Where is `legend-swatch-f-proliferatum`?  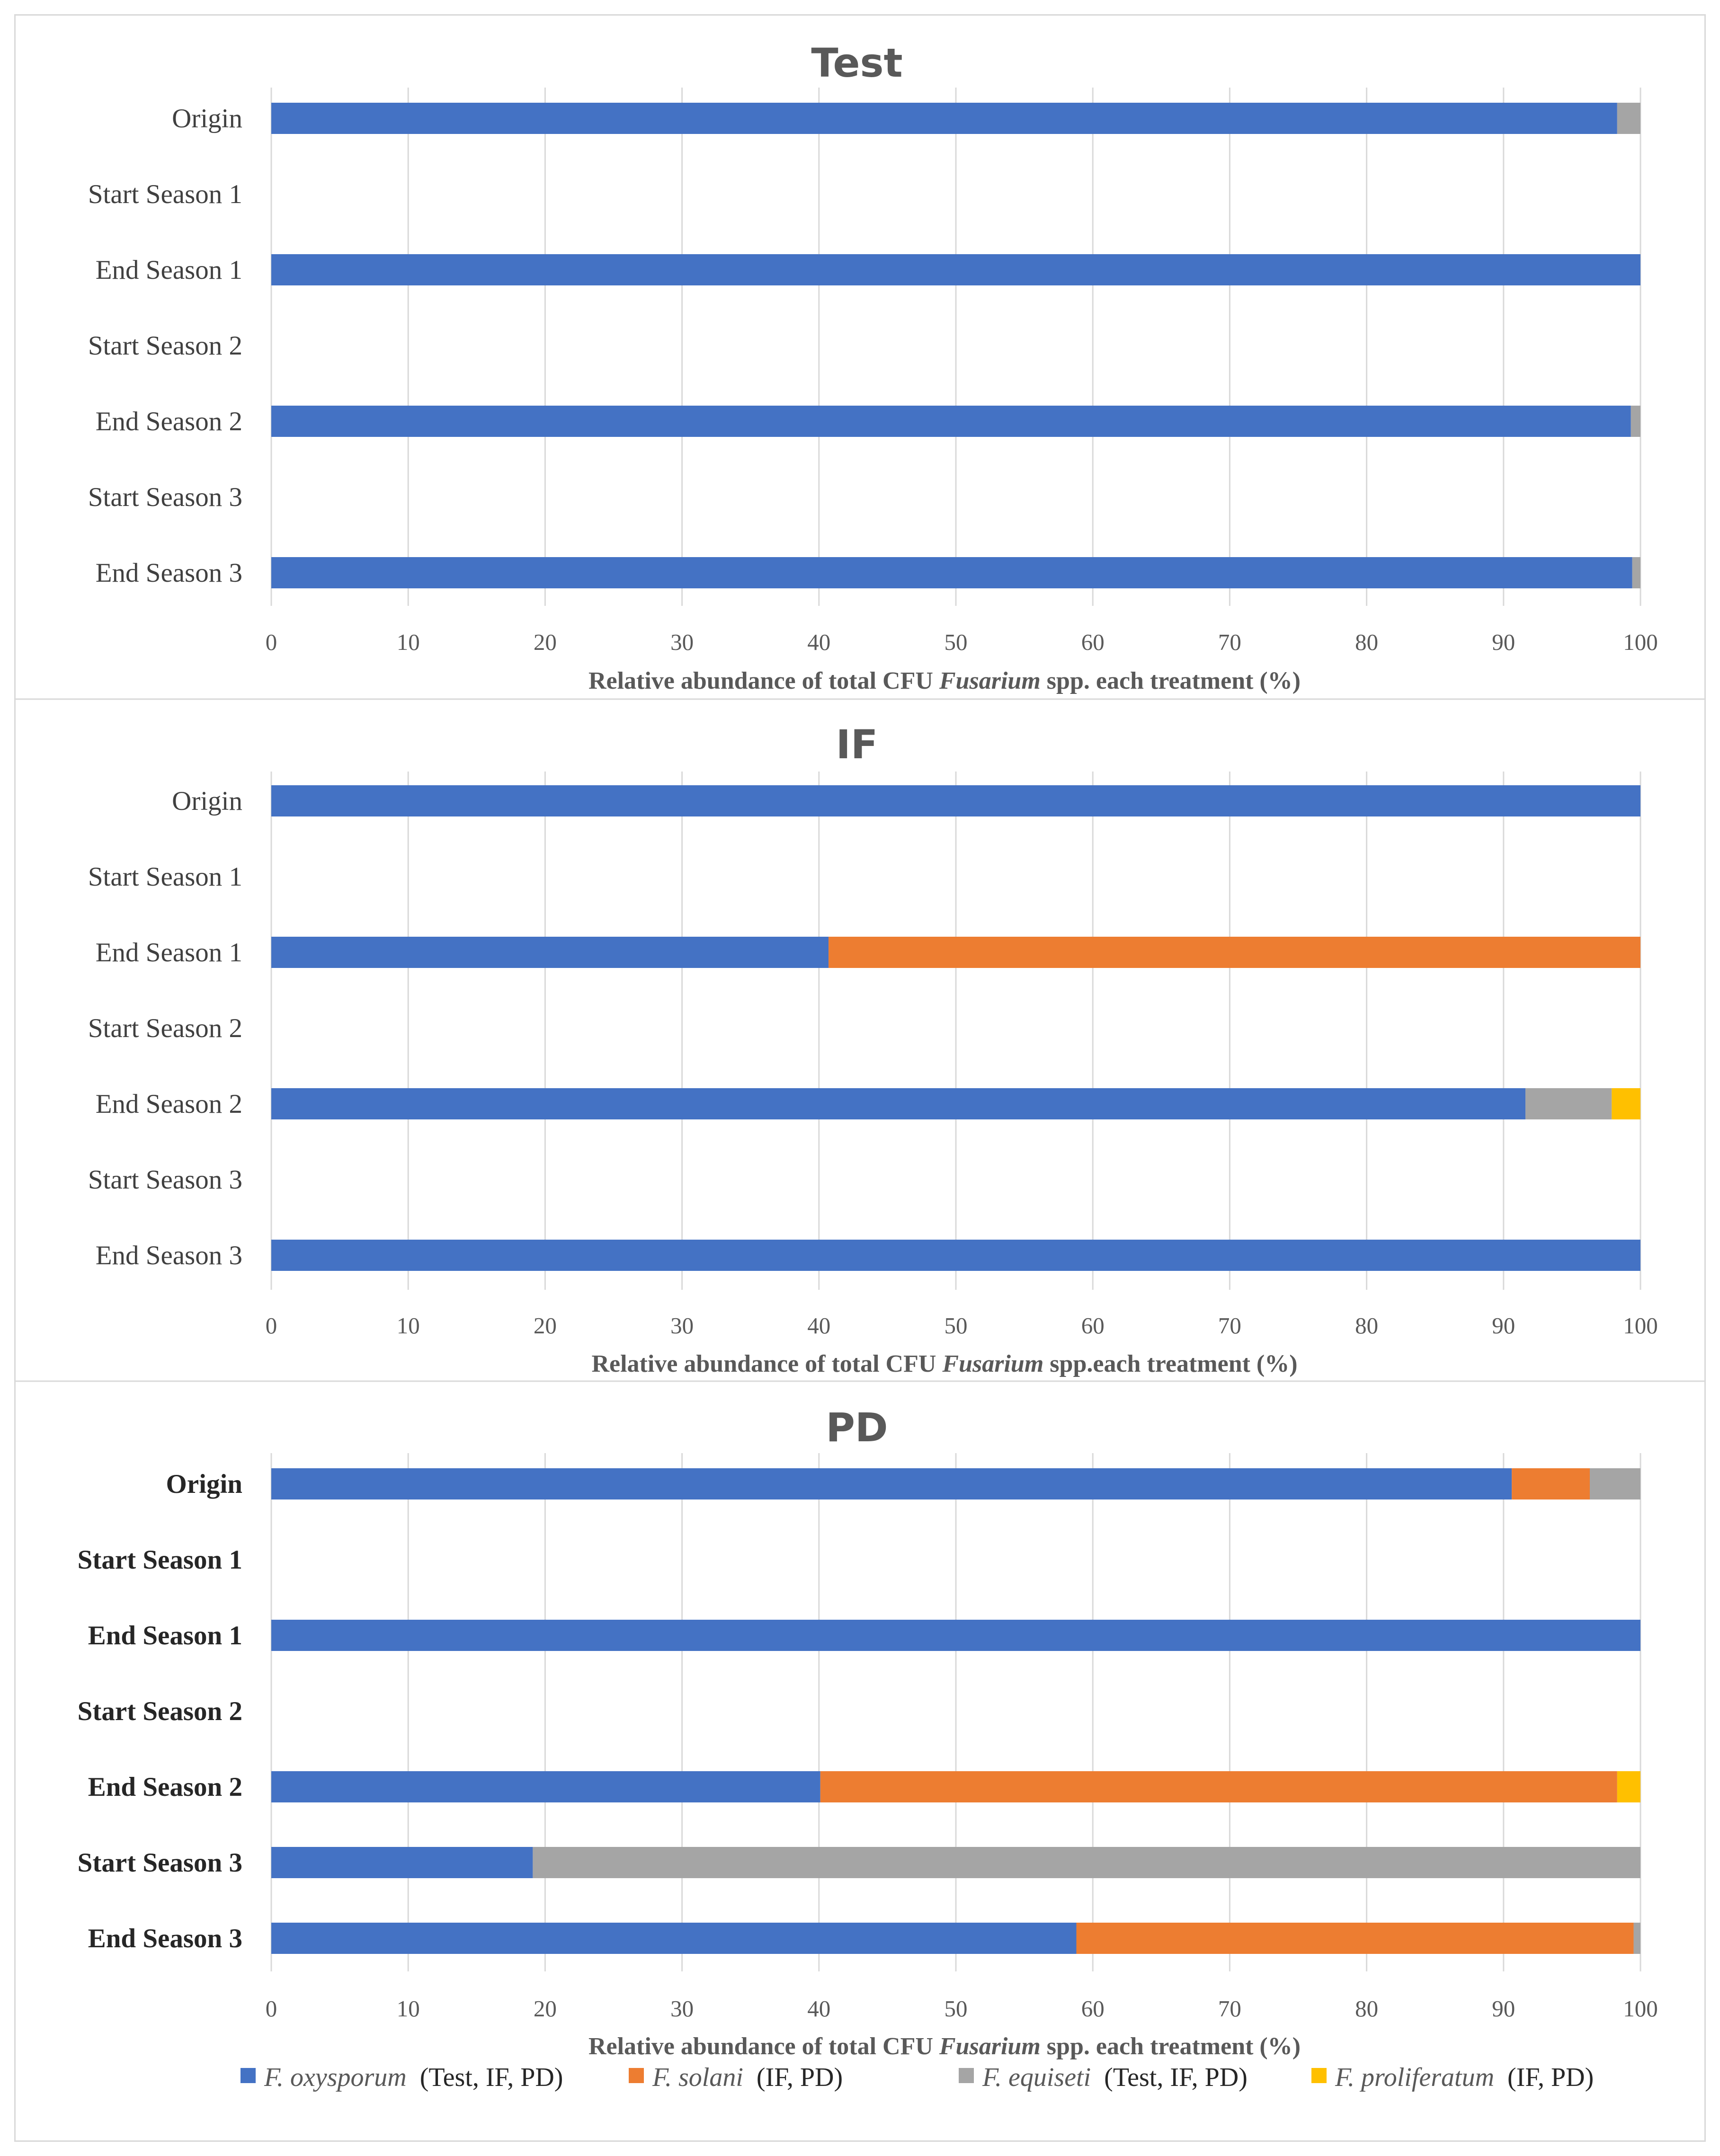 legend-swatch-f-proliferatum is located at coordinates (1319, 2075).